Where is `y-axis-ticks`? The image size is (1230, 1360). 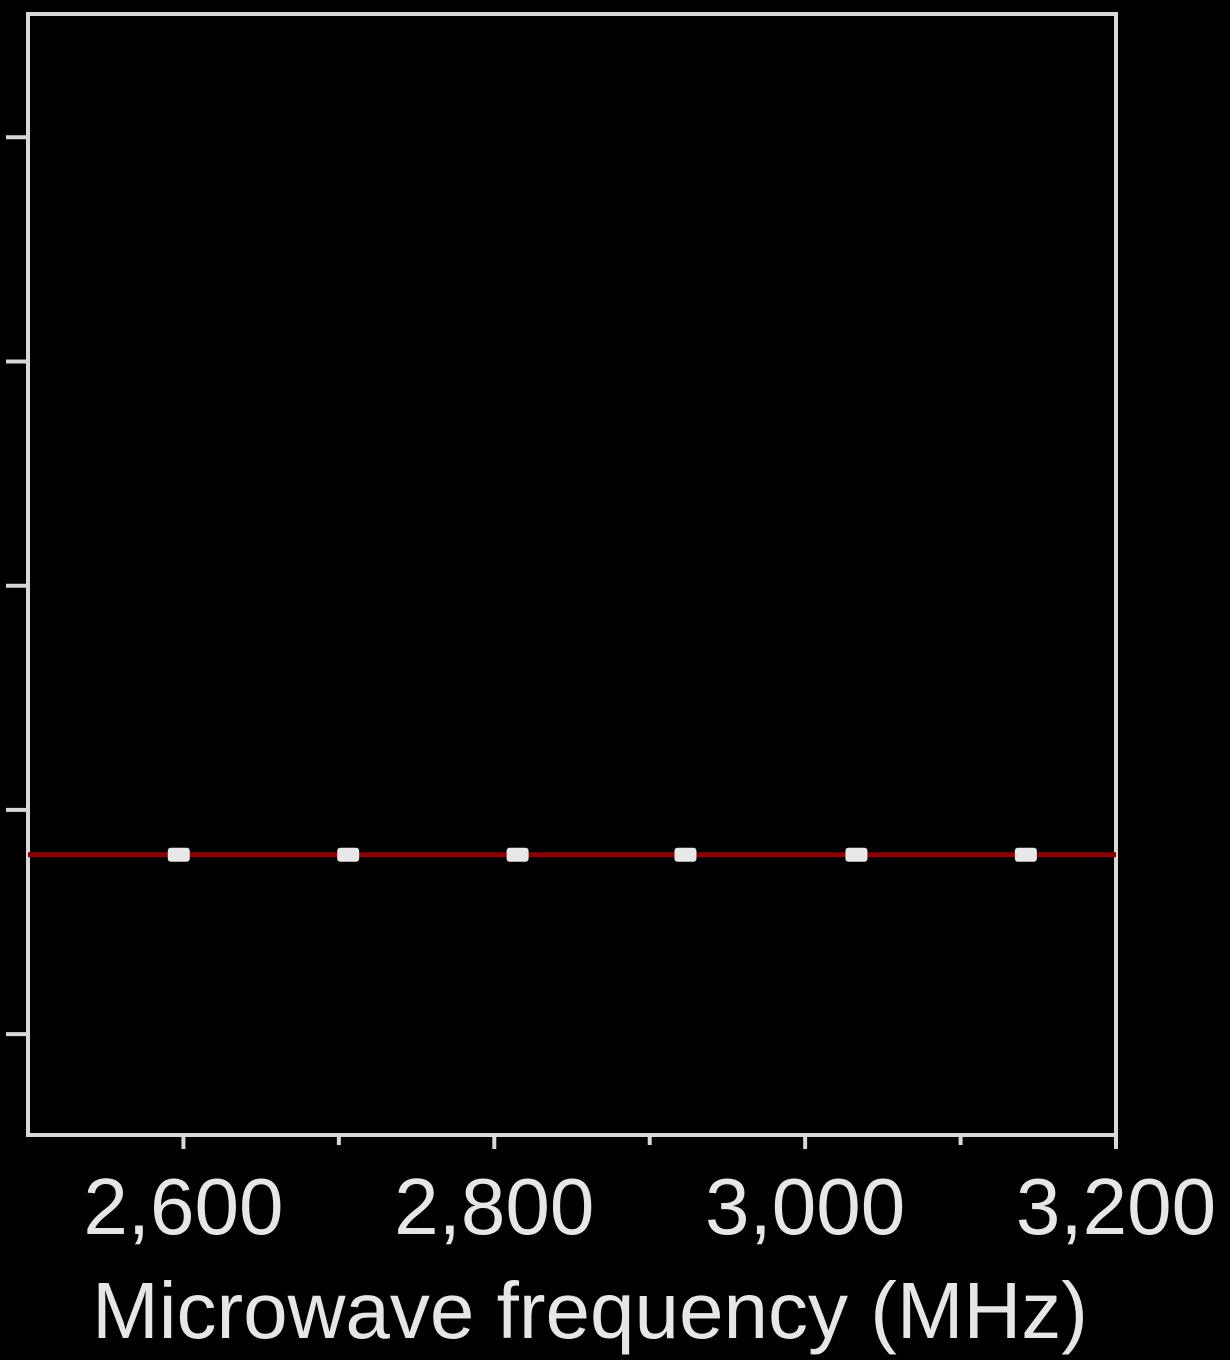 y-axis-ticks is located at coordinates (17, 586).